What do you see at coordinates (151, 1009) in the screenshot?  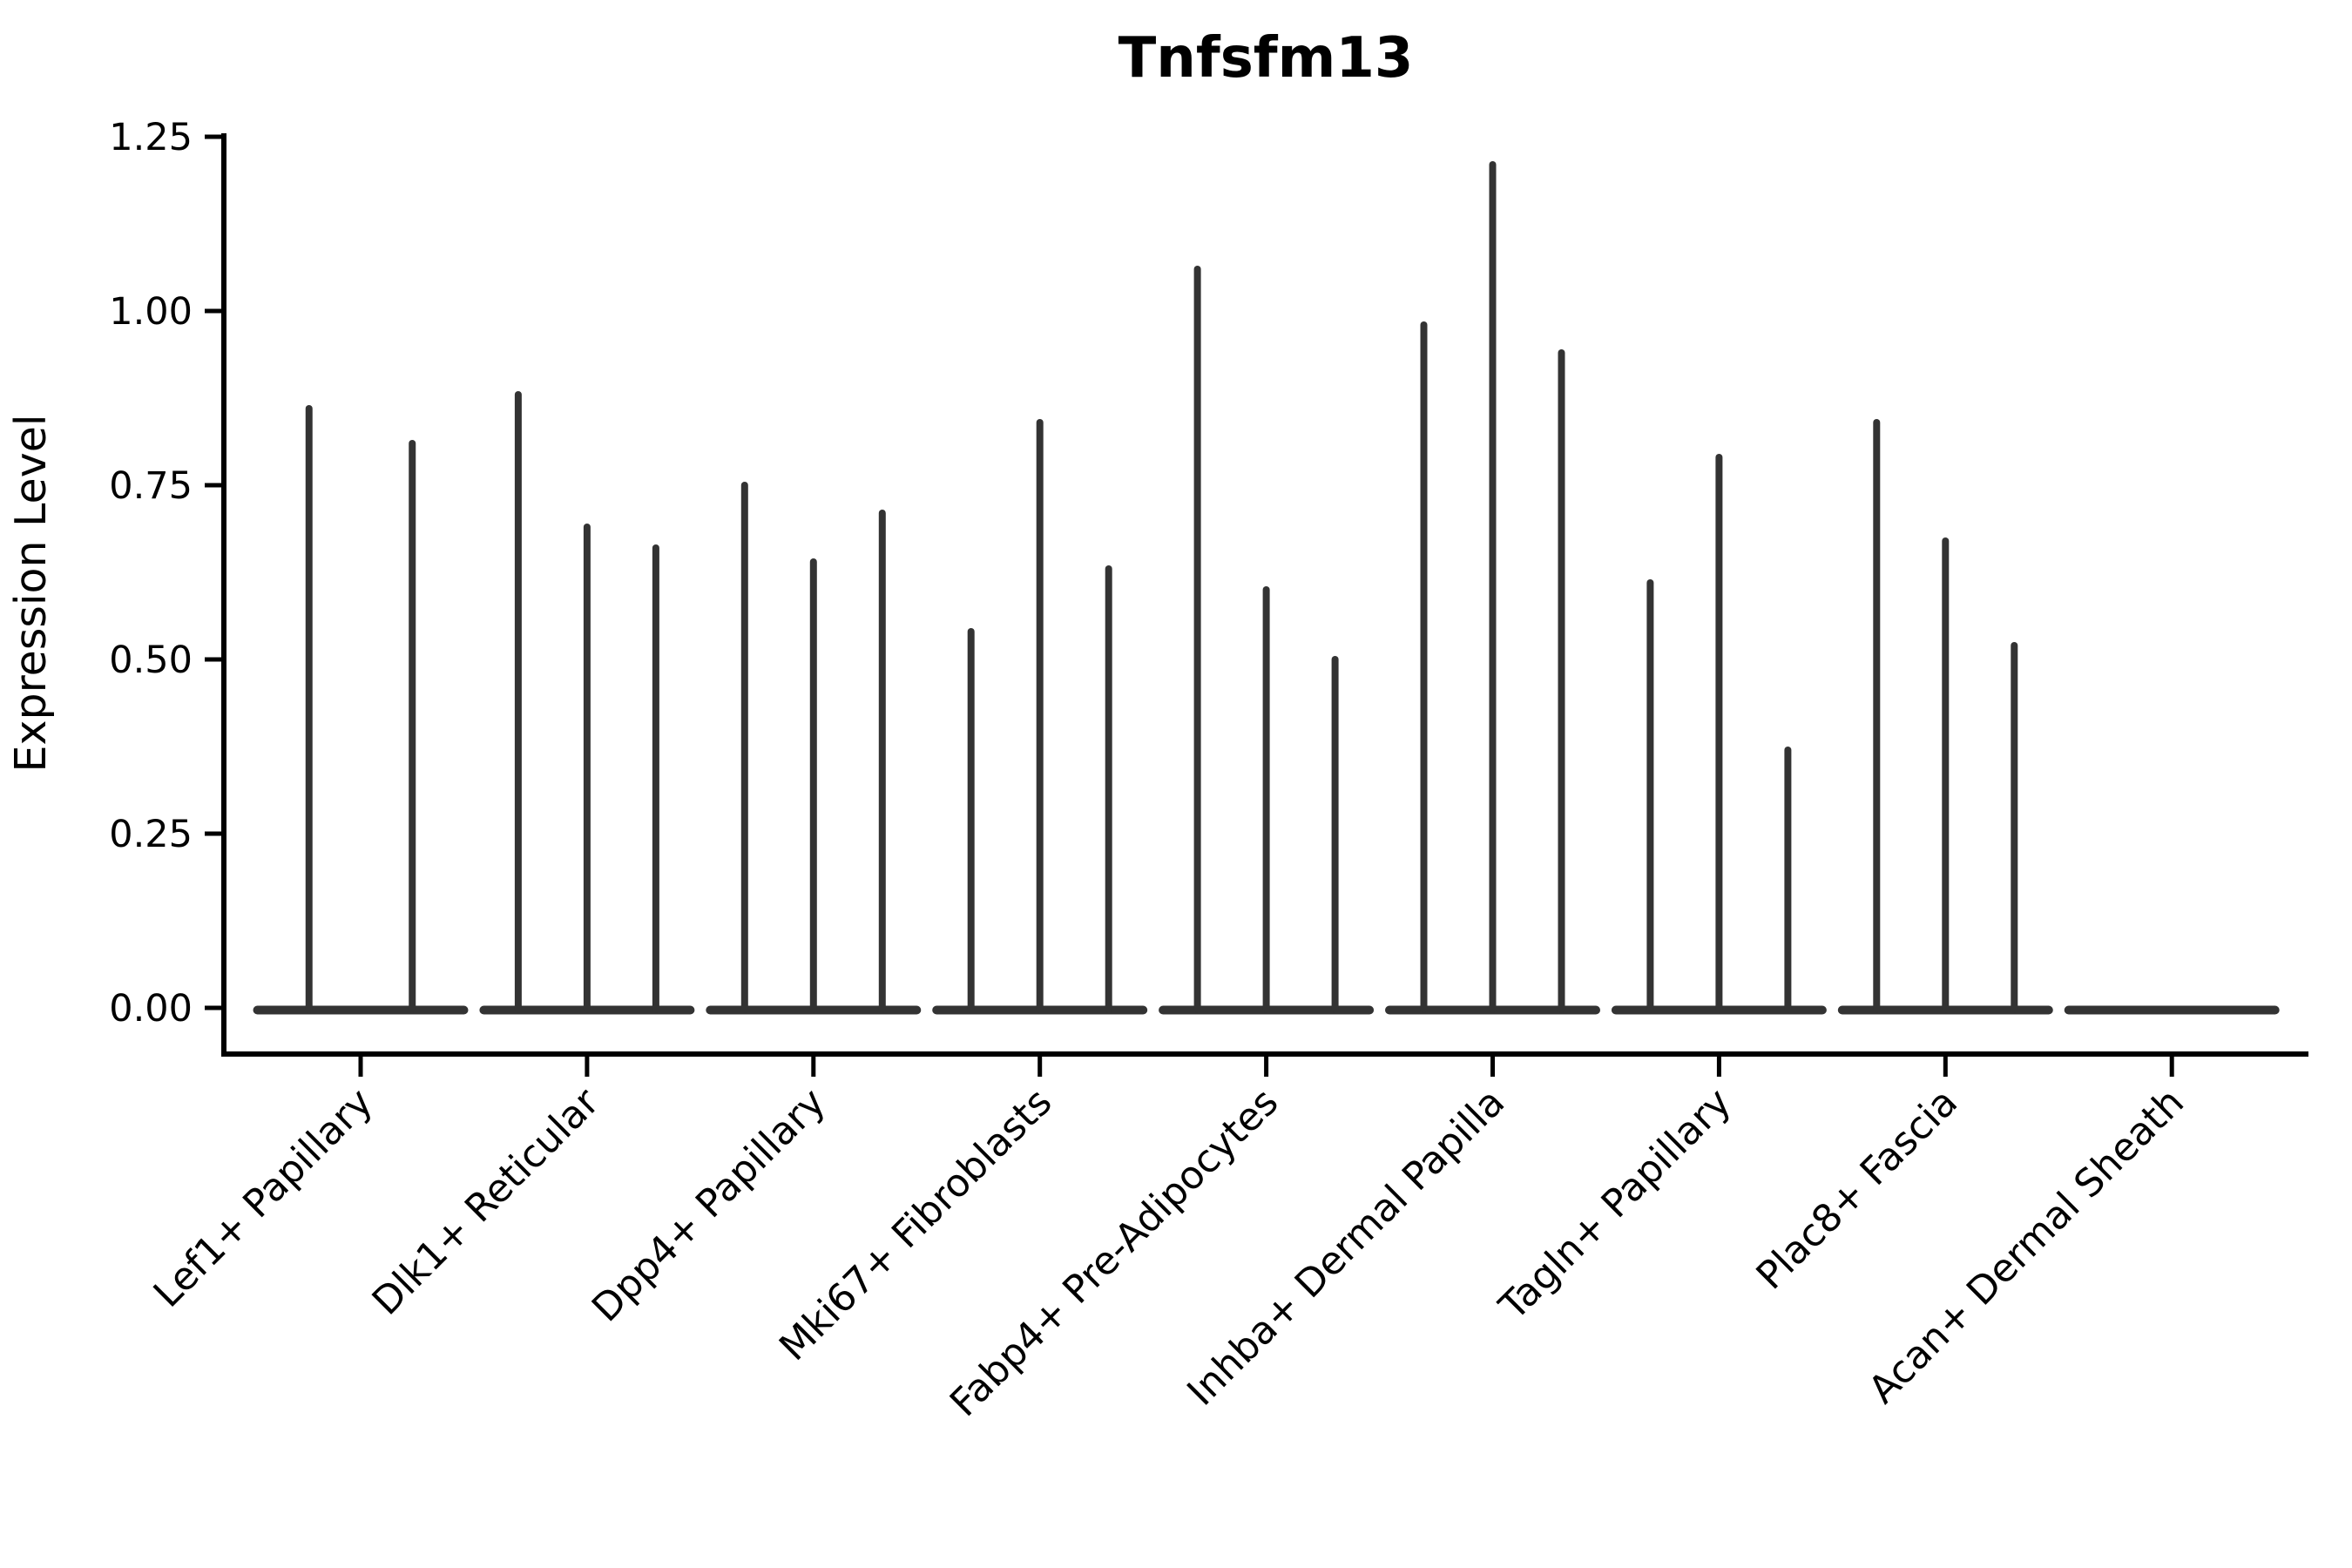 I see `y-tick-label: 0.00` at bounding box center [151, 1009].